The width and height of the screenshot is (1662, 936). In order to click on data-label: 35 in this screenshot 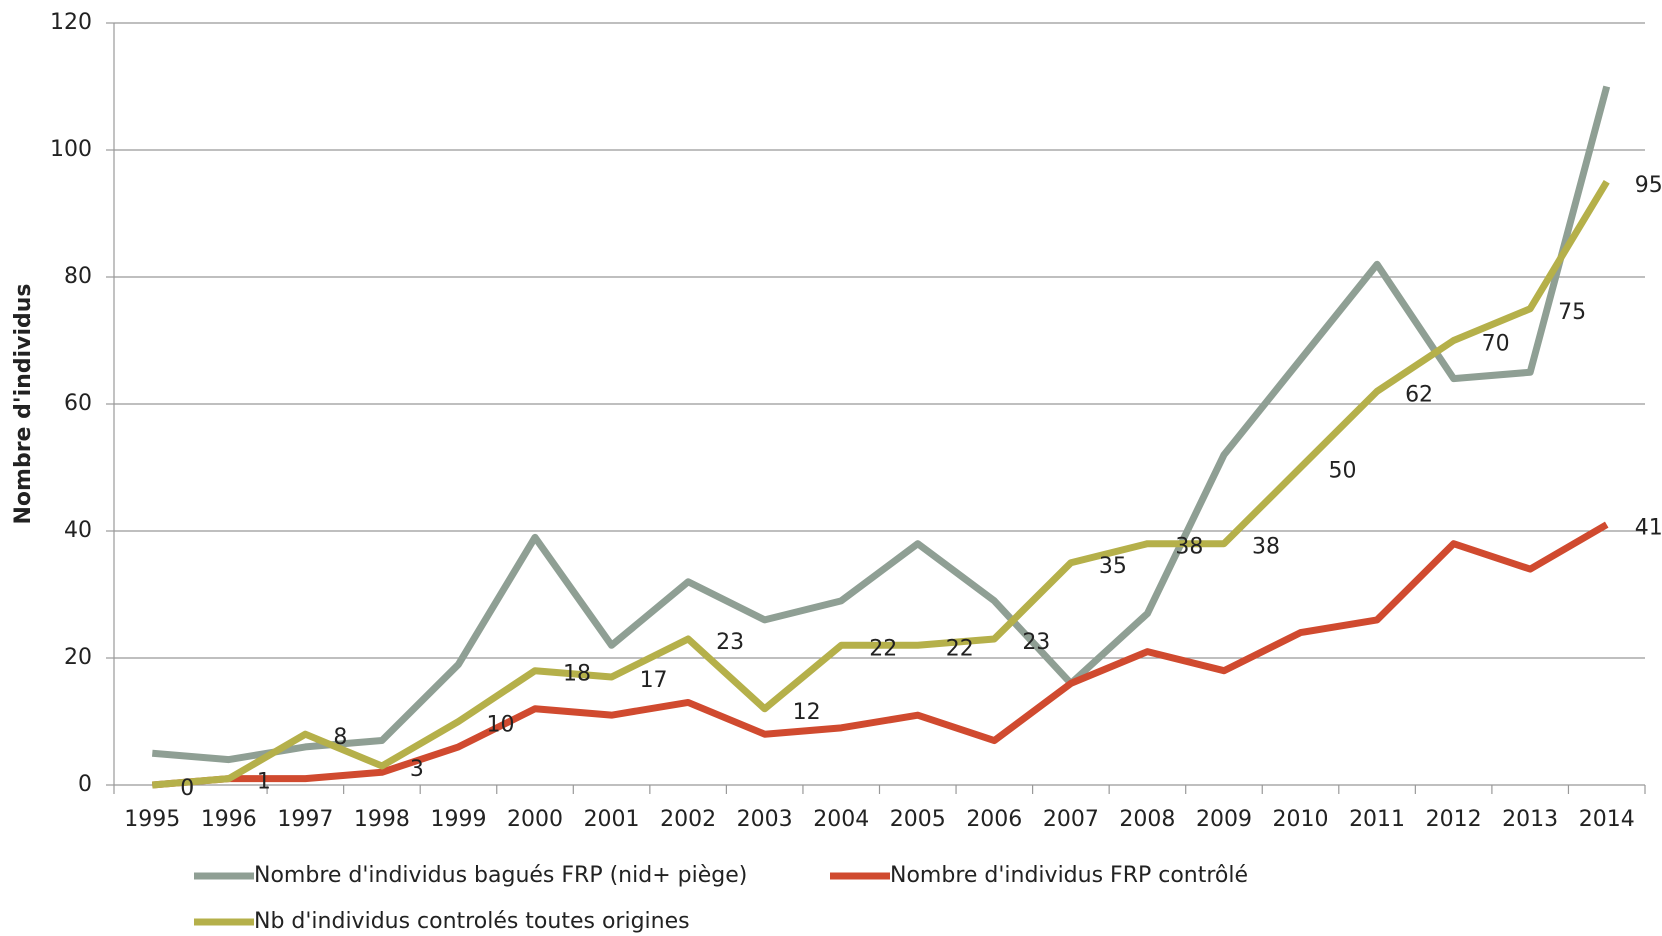, I will do `click(1113, 566)`.